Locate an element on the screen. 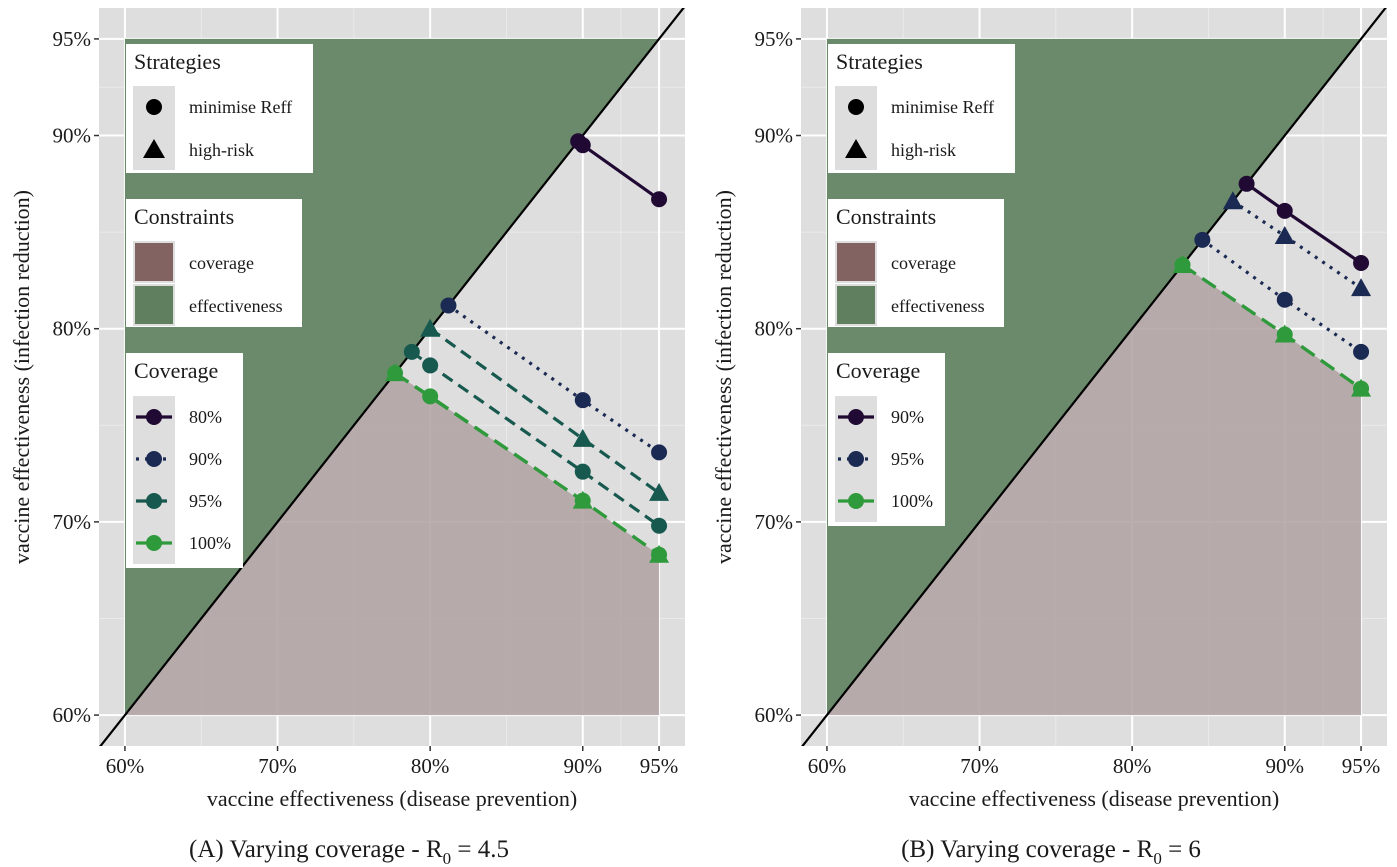 This screenshot has width=1397, height=867. legend-label: effectiveness is located at coordinates (236, 306).